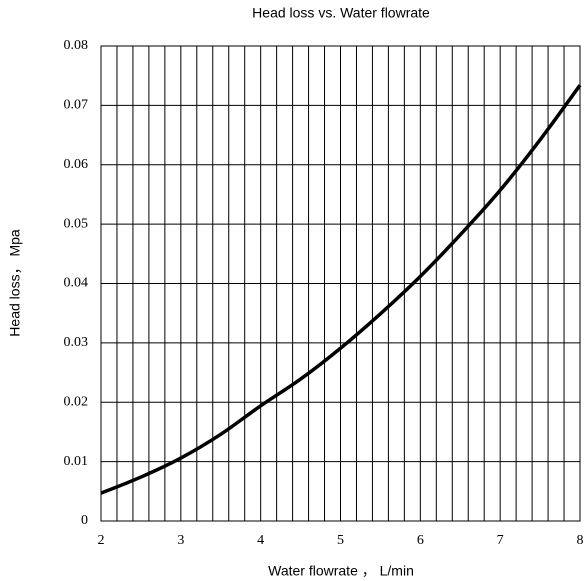 The width and height of the screenshot is (585, 581). Describe the element at coordinates (76, 164) in the screenshot. I see `y-tick-label: 0.06` at that location.